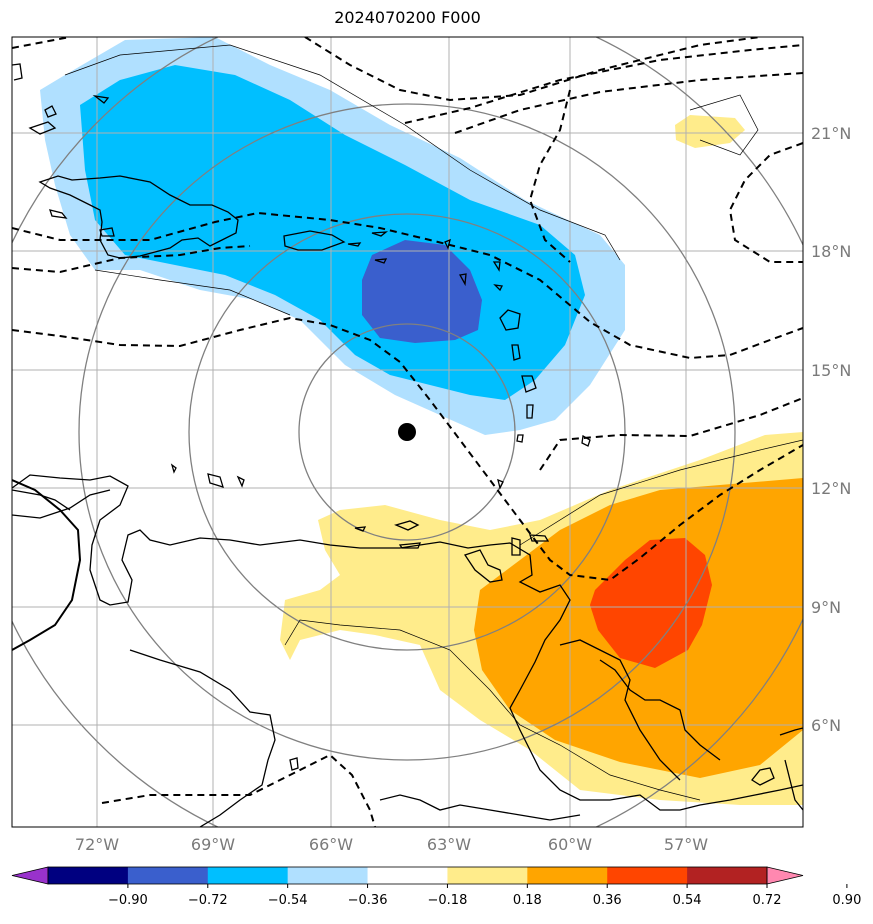 The height and width of the screenshot is (924, 873). Describe the element at coordinates (407, 17) in the screenshot. I see `map-title: 2024070200 F000` at that location.